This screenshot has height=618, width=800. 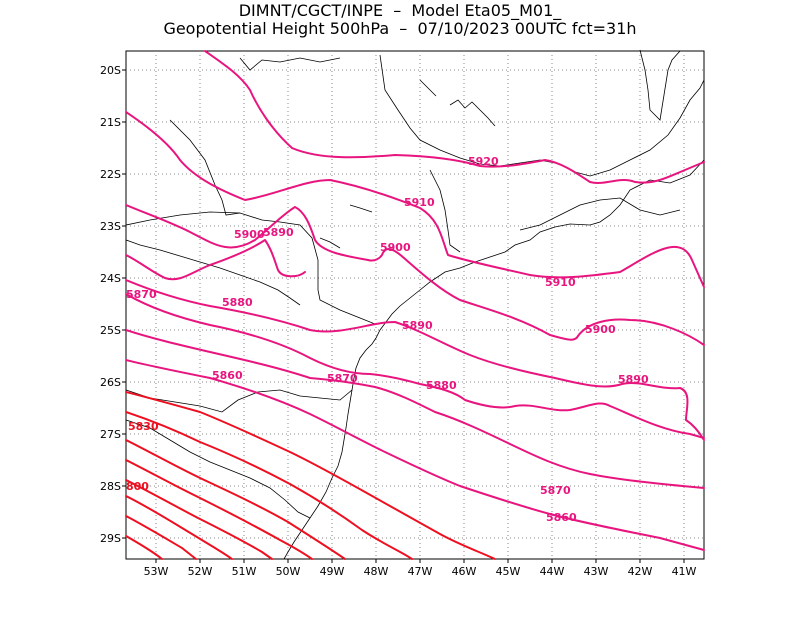 I want to click on lon-tick-label: 51W, so click(x=244, y=571).